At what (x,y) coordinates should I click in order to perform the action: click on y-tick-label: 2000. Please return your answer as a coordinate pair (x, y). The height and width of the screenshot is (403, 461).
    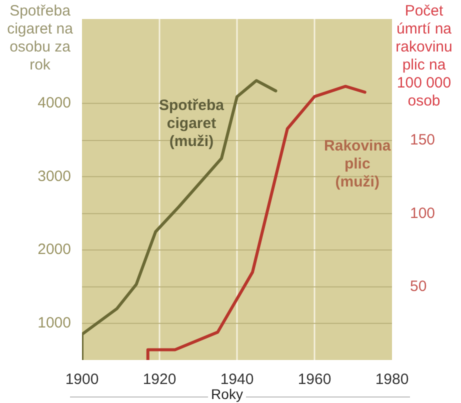
    Looking at the image, I should click on (54, 249).